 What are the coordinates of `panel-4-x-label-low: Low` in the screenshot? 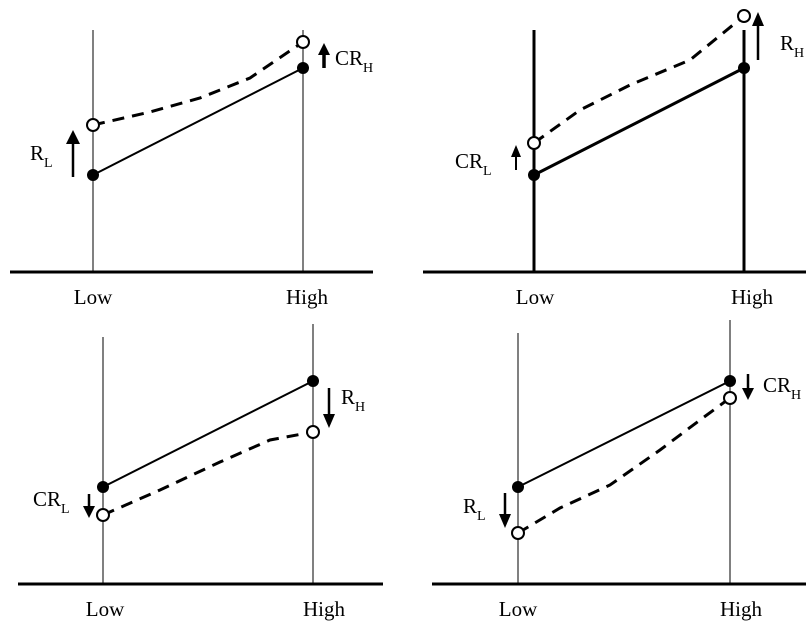 It's located at (518, 609).